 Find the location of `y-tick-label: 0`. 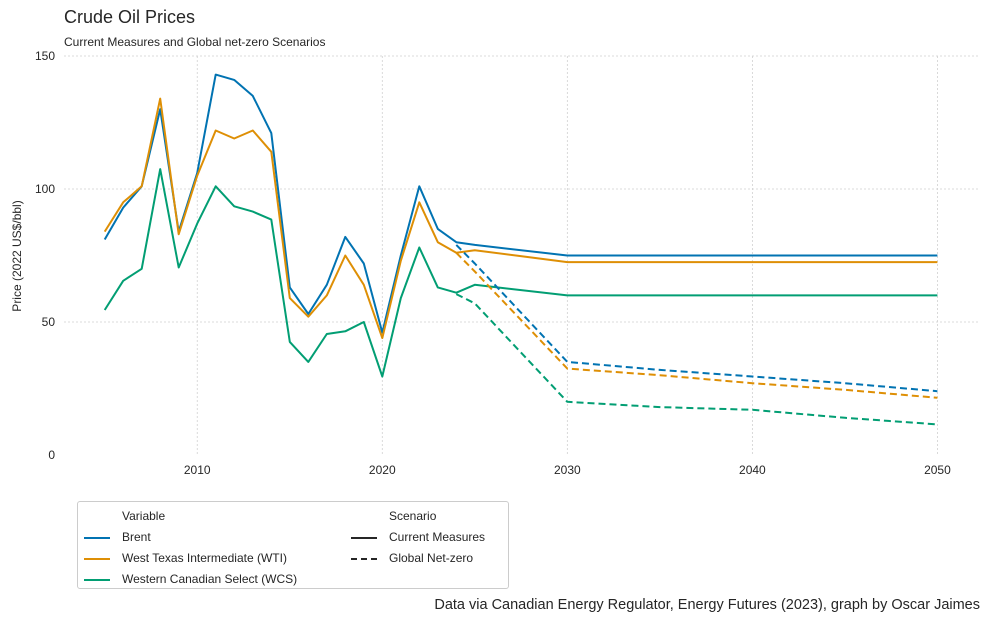

y-tick-label: 0 is located at coordinates (51, 455).